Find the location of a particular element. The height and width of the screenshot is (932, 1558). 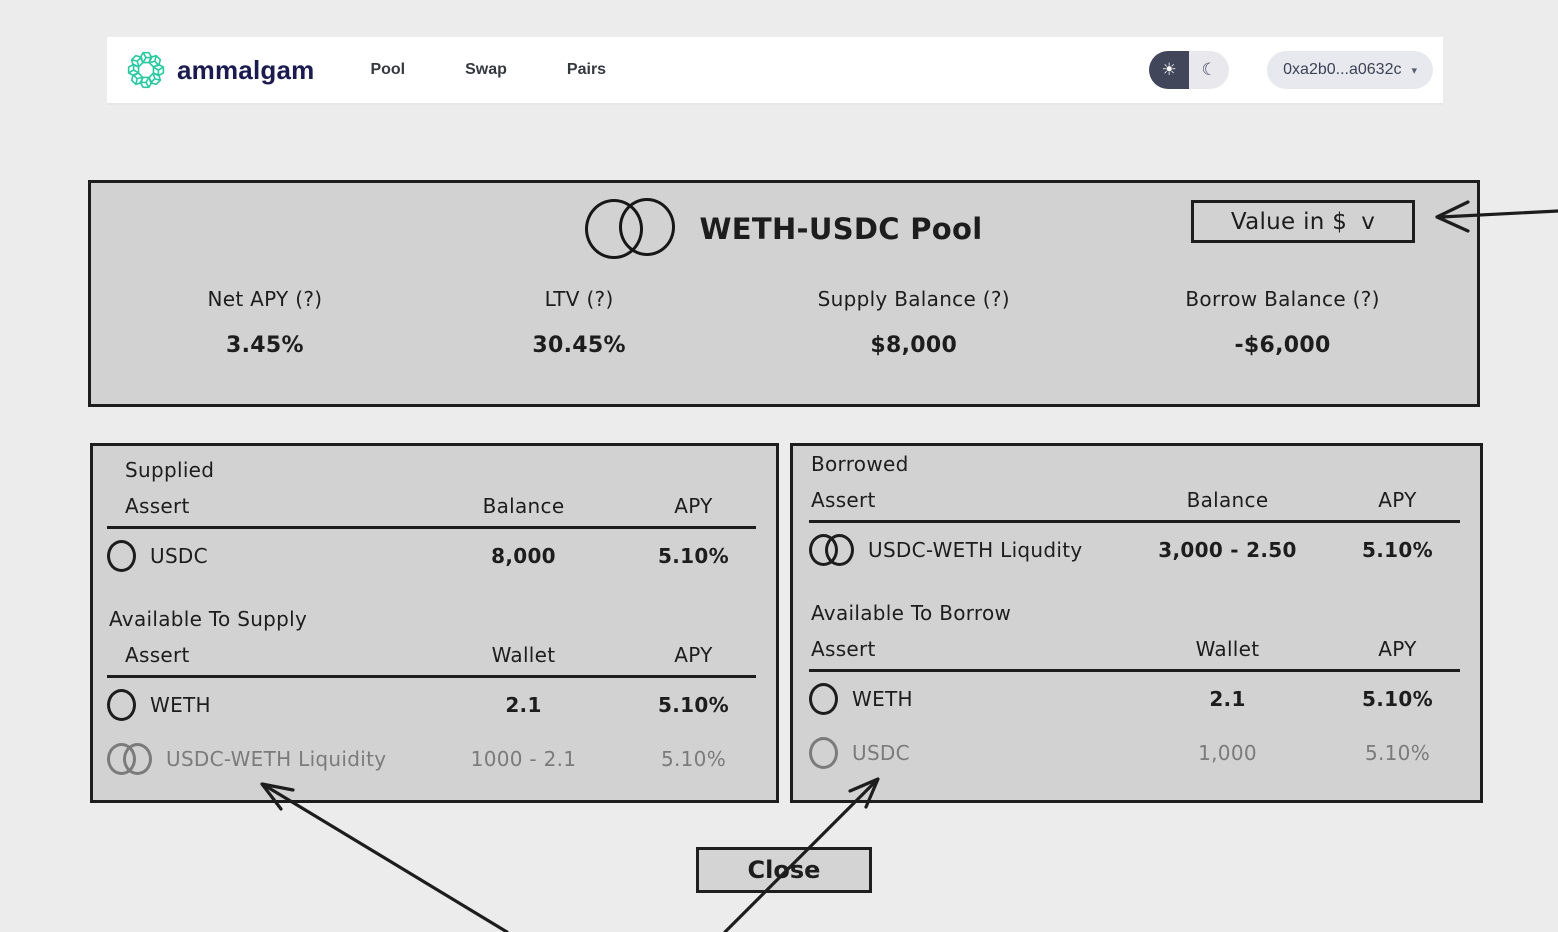

moon-icon: ☾ is located at coordinates (1209, 70).